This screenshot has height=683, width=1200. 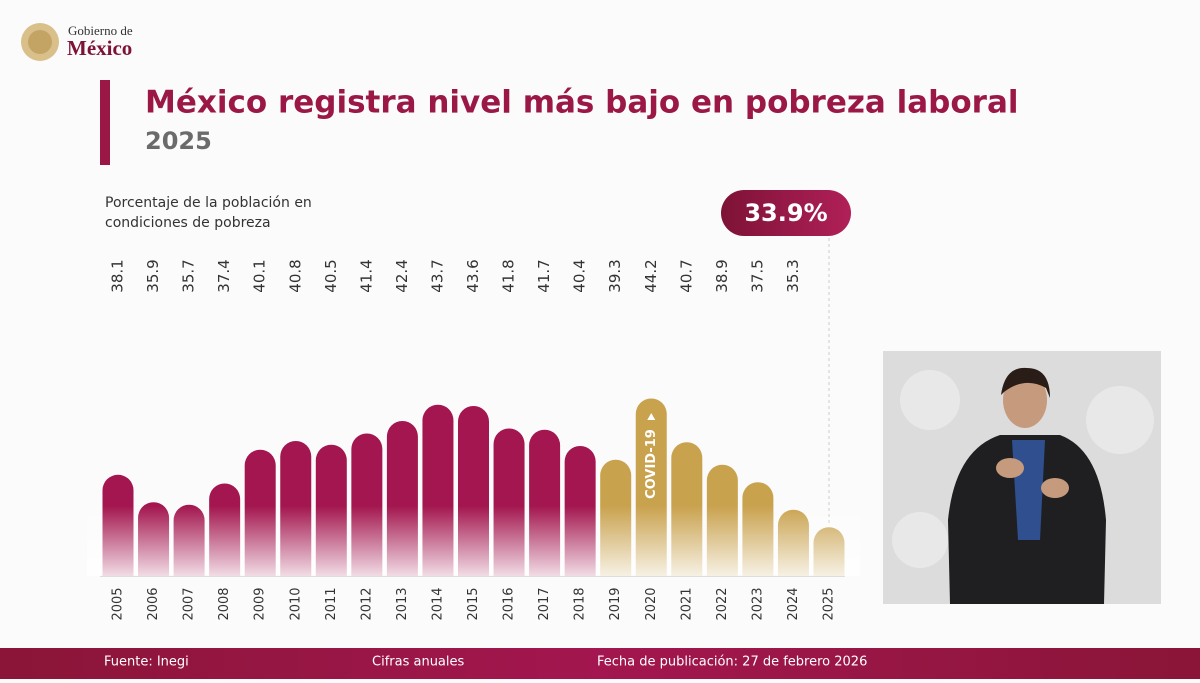 I want to click on x-tick-label: 2016, so click(x=509, y=603).